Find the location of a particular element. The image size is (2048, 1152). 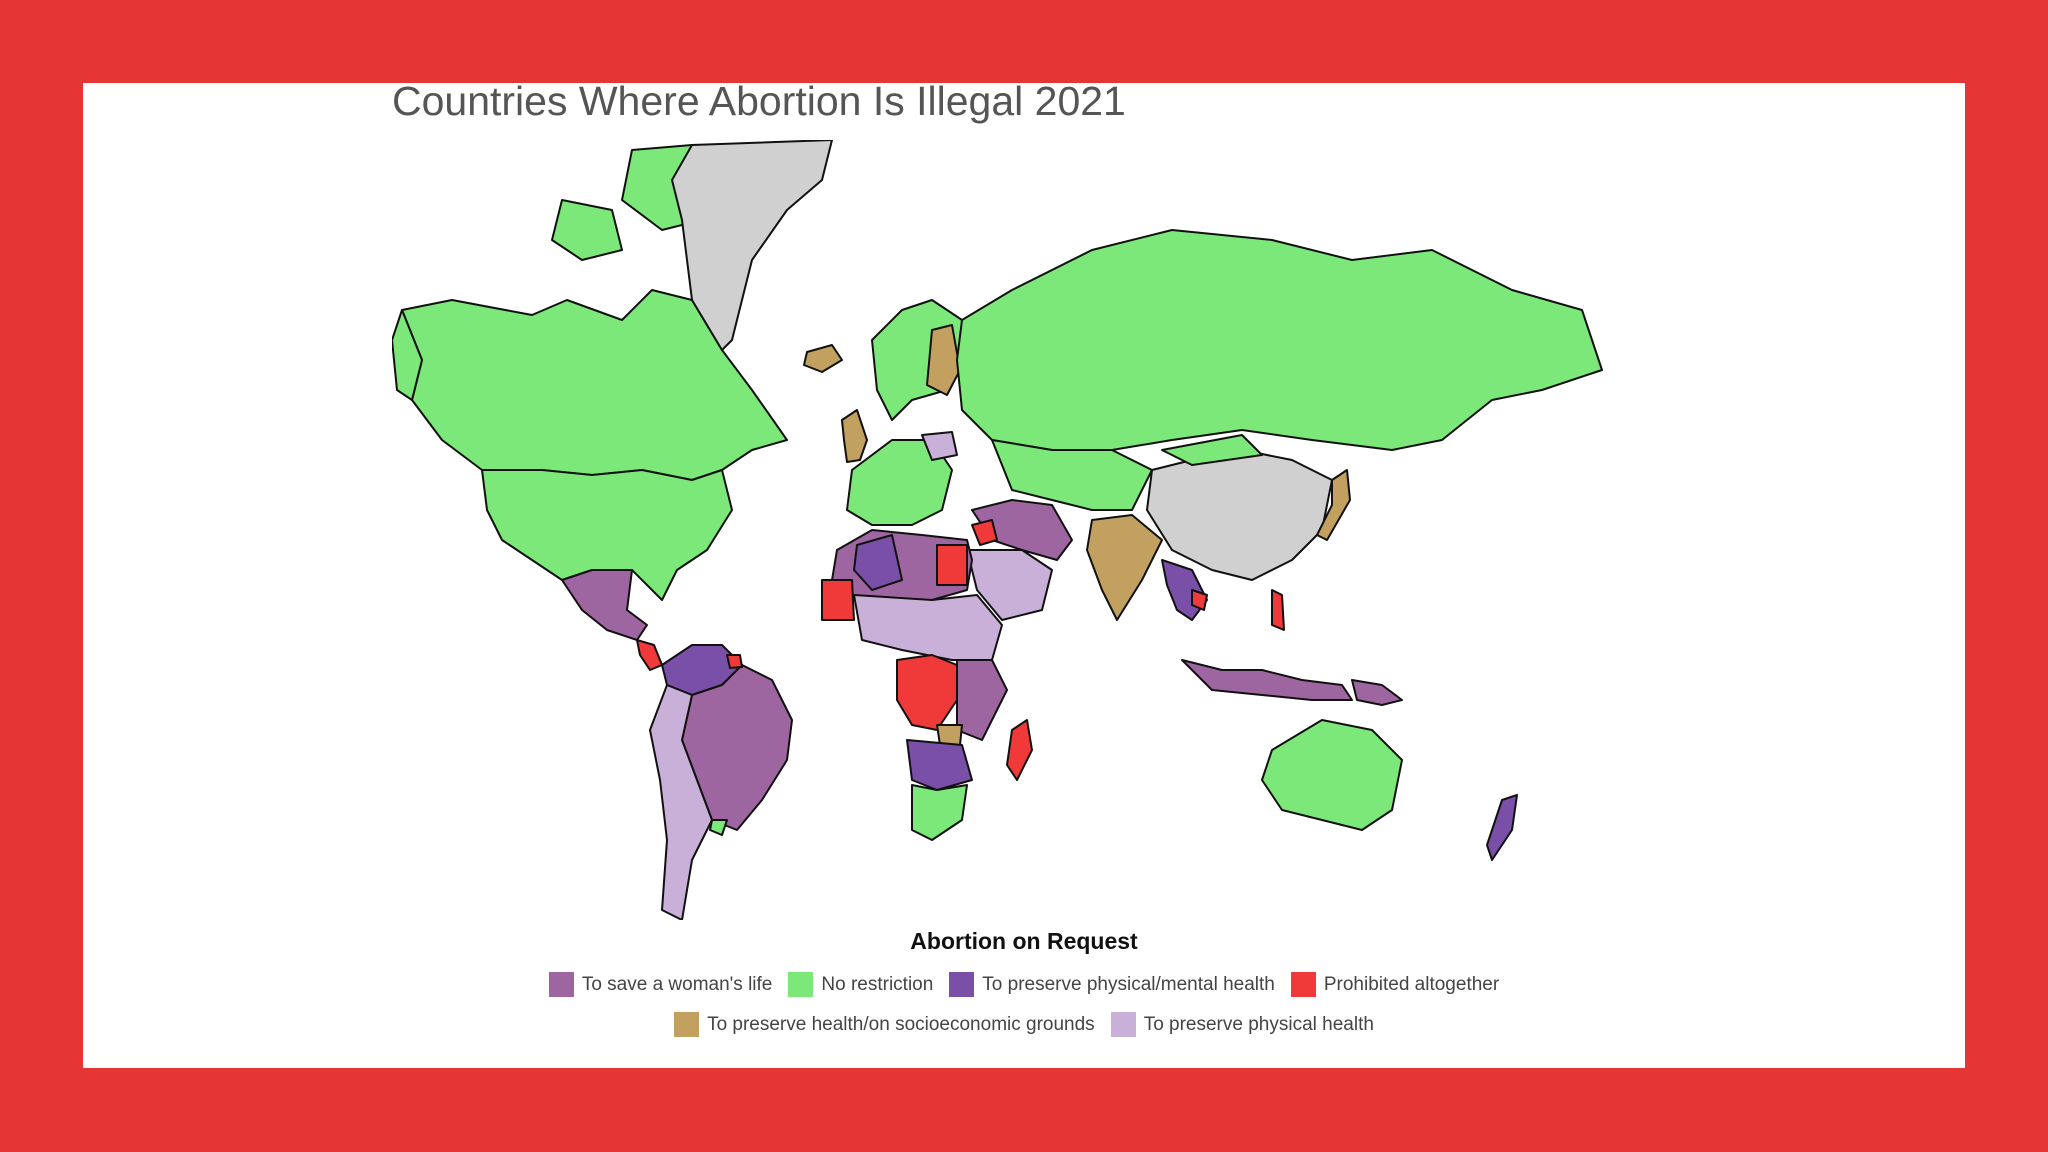

region-sahel is located at coordinates (928, 627).